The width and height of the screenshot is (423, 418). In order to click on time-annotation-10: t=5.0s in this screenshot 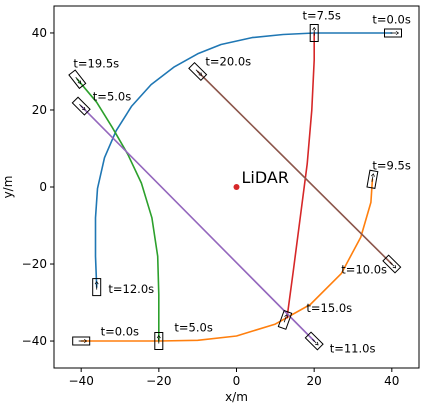, I will do `click(193, 327)`.